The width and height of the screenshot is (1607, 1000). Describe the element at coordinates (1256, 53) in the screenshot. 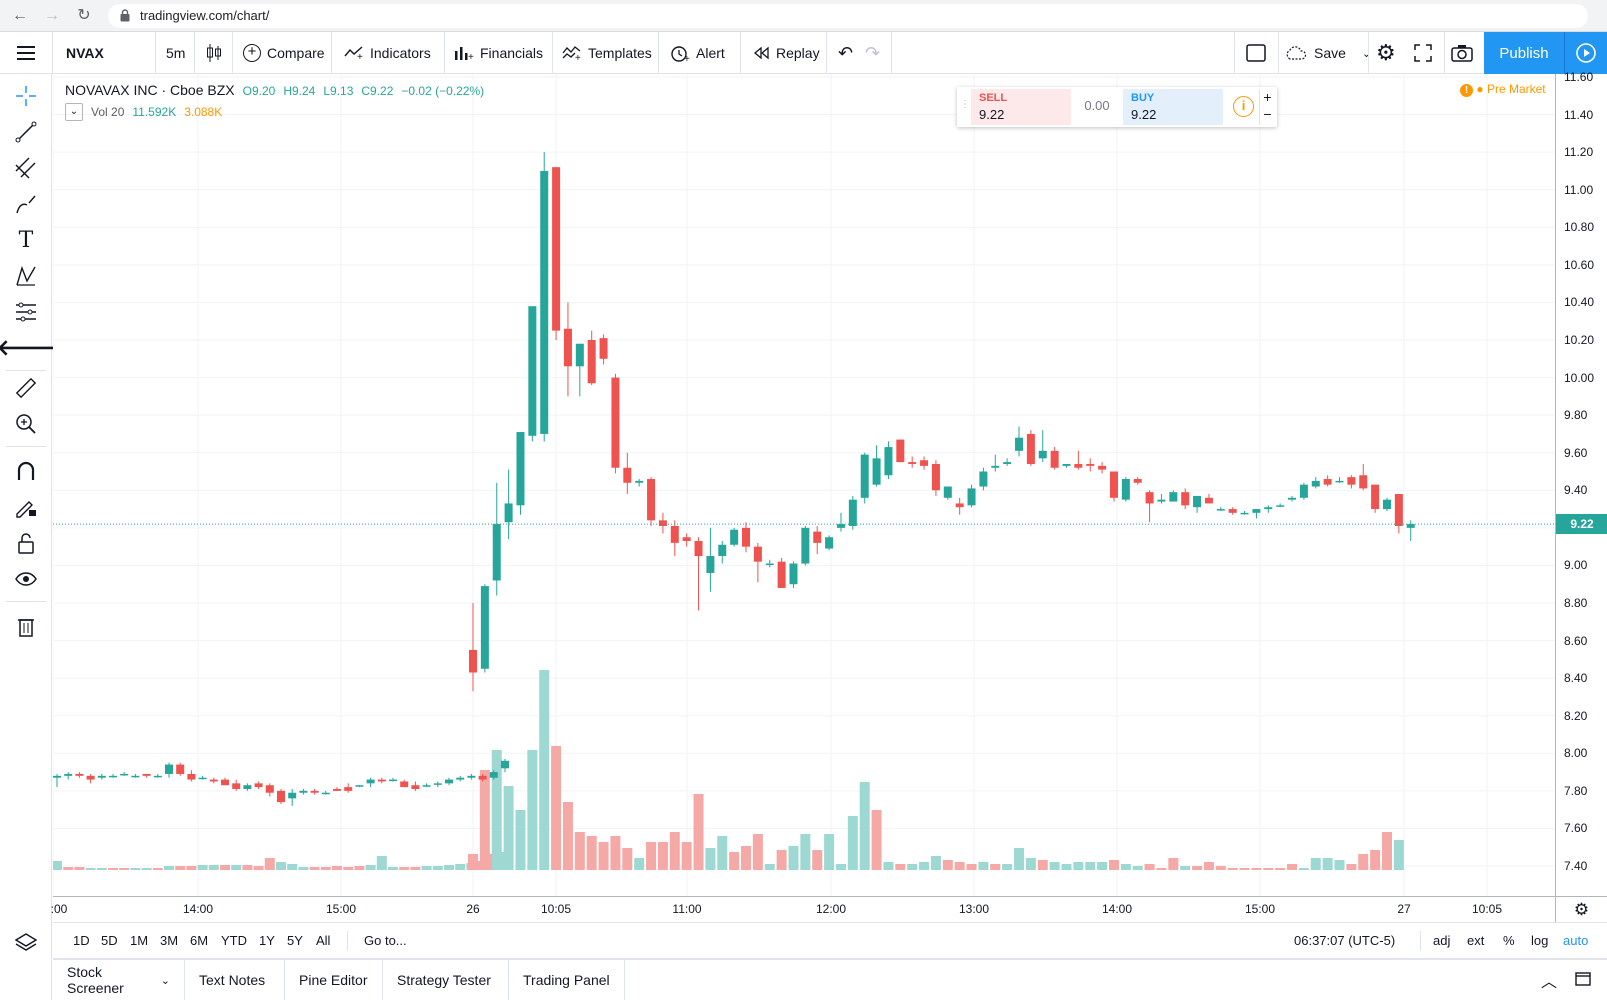

I see `layout-icon` at that location.